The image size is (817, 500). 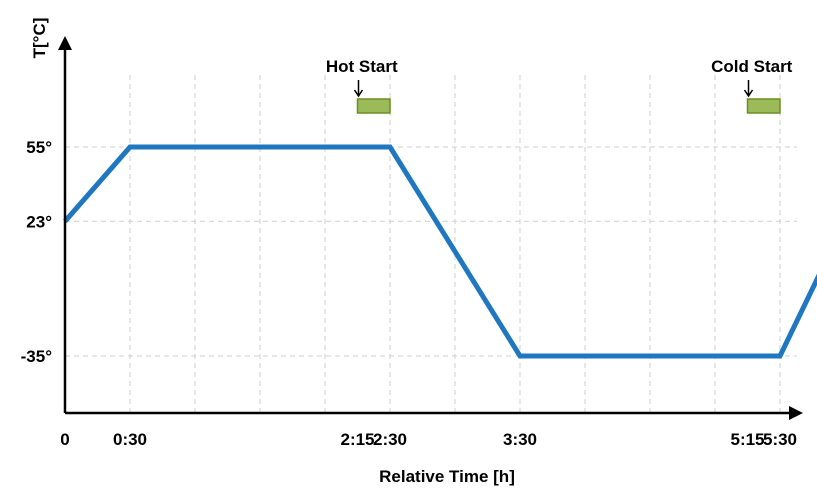 What do you see at coordinates (65, 43) in the screenshot?
I see `y-axis-arrowhead` at bounding box center [65, 43].